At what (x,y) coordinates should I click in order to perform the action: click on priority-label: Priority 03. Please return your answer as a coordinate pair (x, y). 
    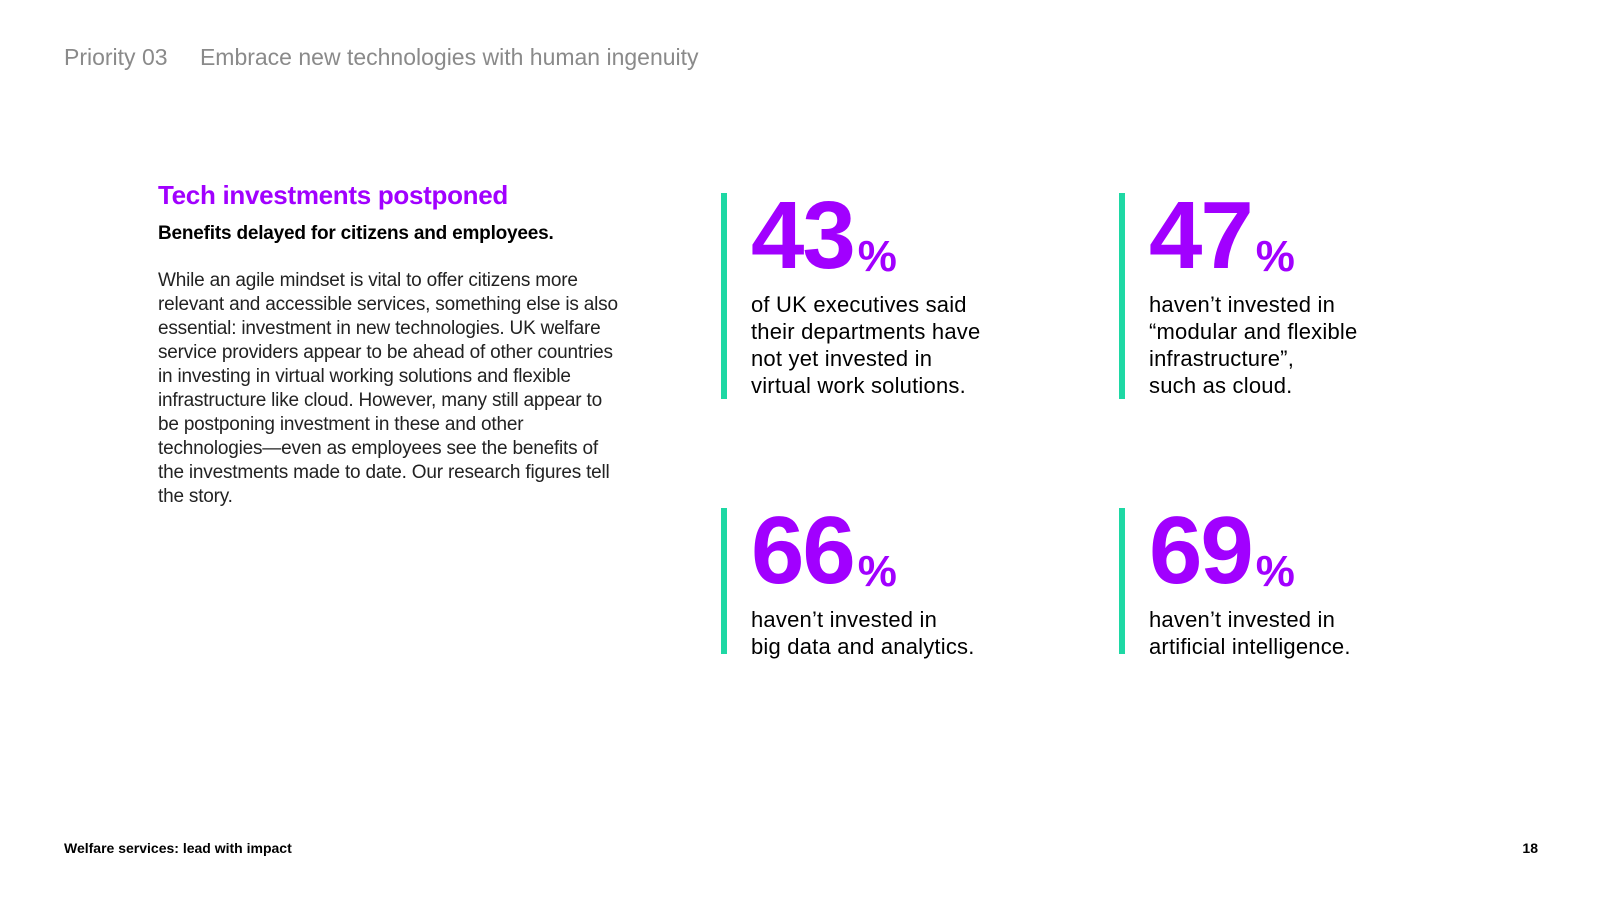
    Looking at the image, I should click on (116, 57).